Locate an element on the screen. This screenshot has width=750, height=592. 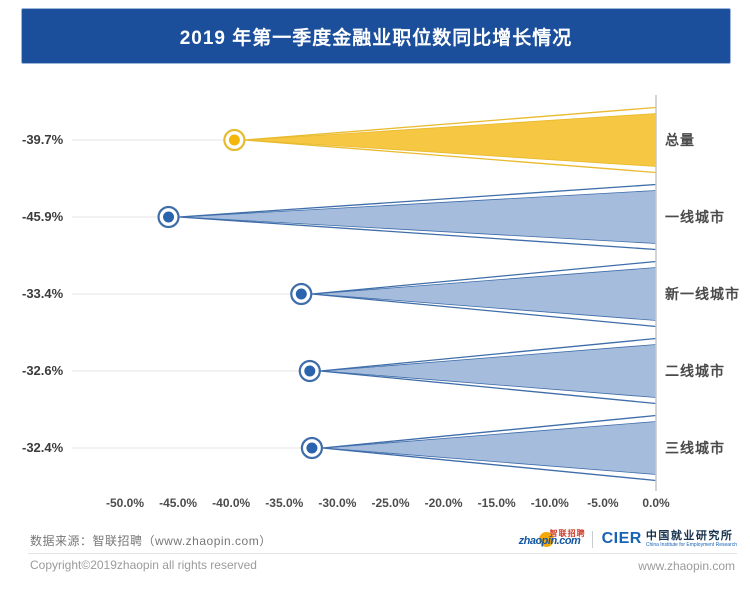
title-banner: 2019 年第一季度金融业职位数同比增长情况 is located at coordinates (376, 36).